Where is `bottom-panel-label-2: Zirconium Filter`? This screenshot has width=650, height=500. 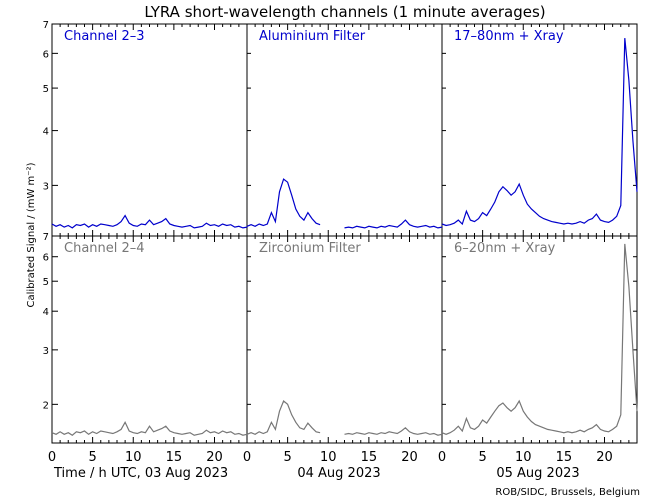
bottom-panel-label-2: Zirconium Filter is located at coordinates (310, 248).